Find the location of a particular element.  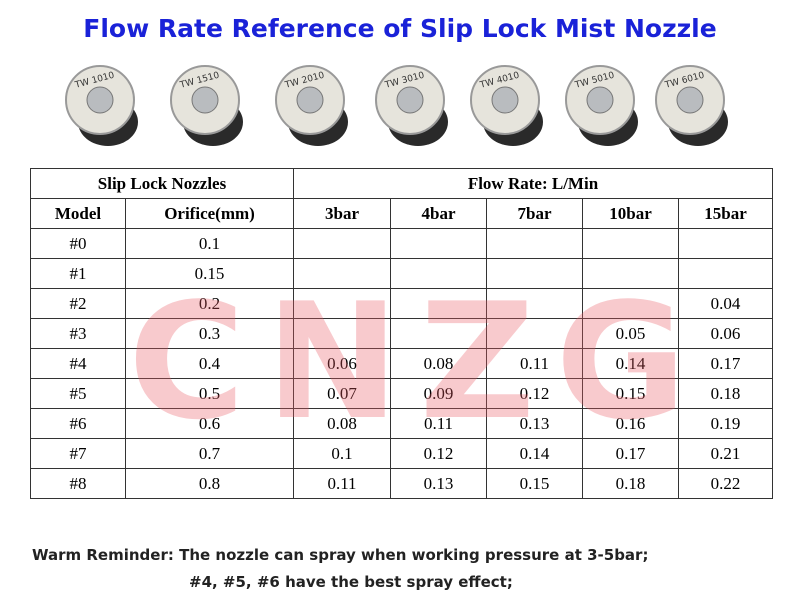

cell: 0.04 is located at coordinates (725, 303).